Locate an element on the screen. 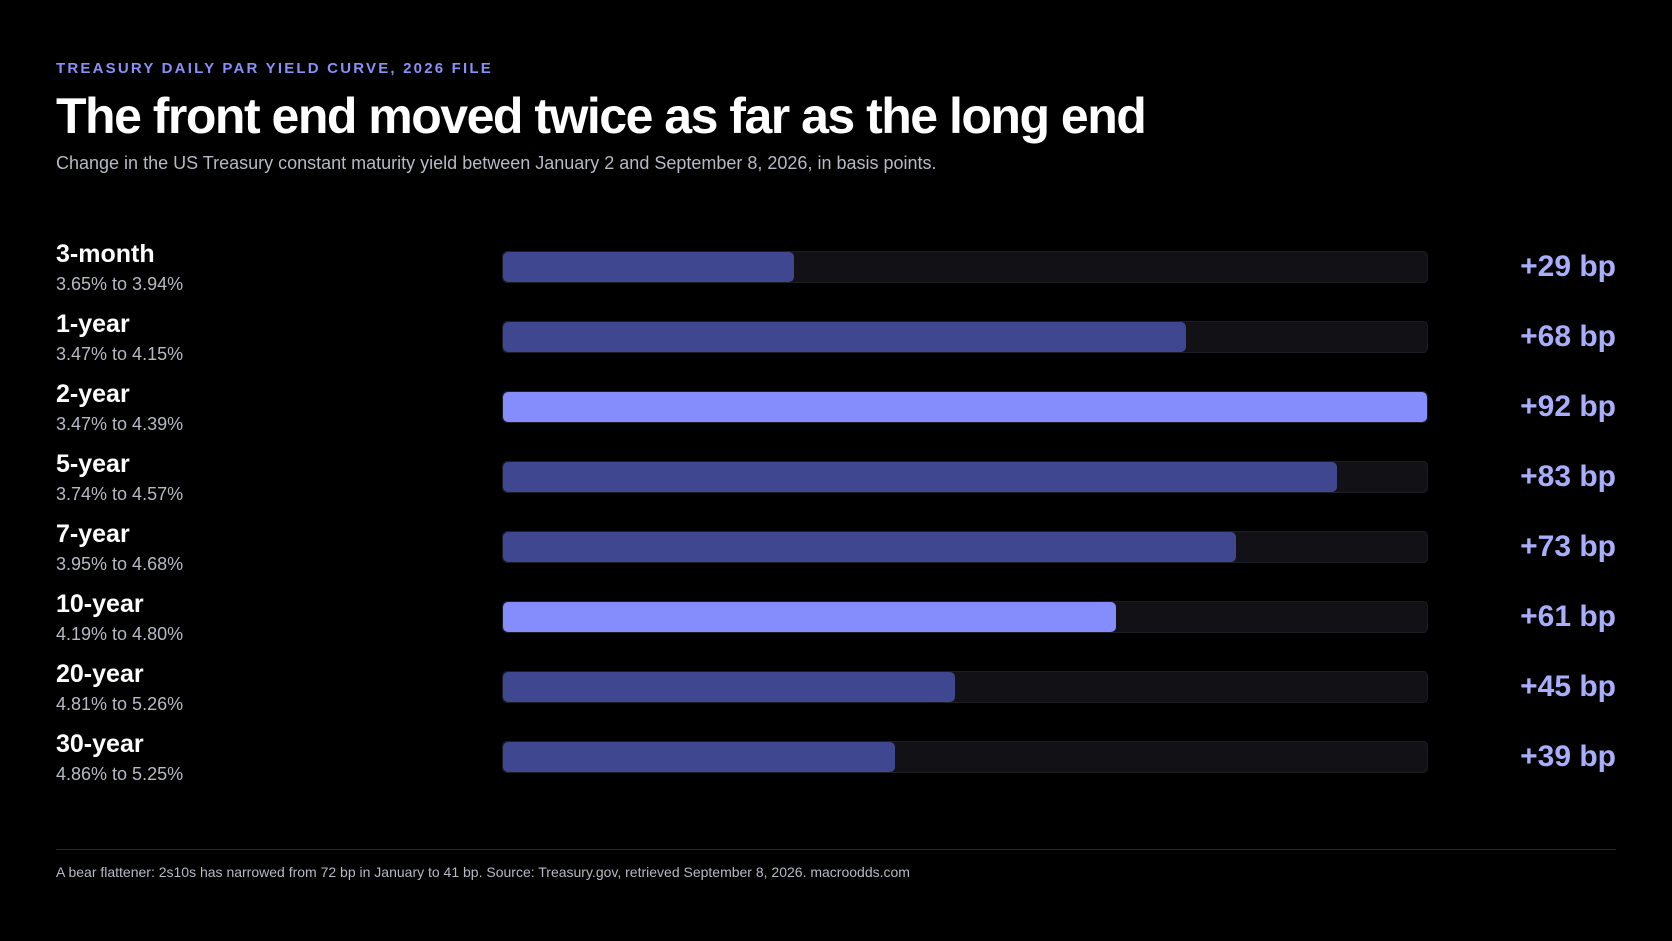 The height and width of the screenshot is (941, 1672). category-label: 30-year is located at coordinates (100, 744).